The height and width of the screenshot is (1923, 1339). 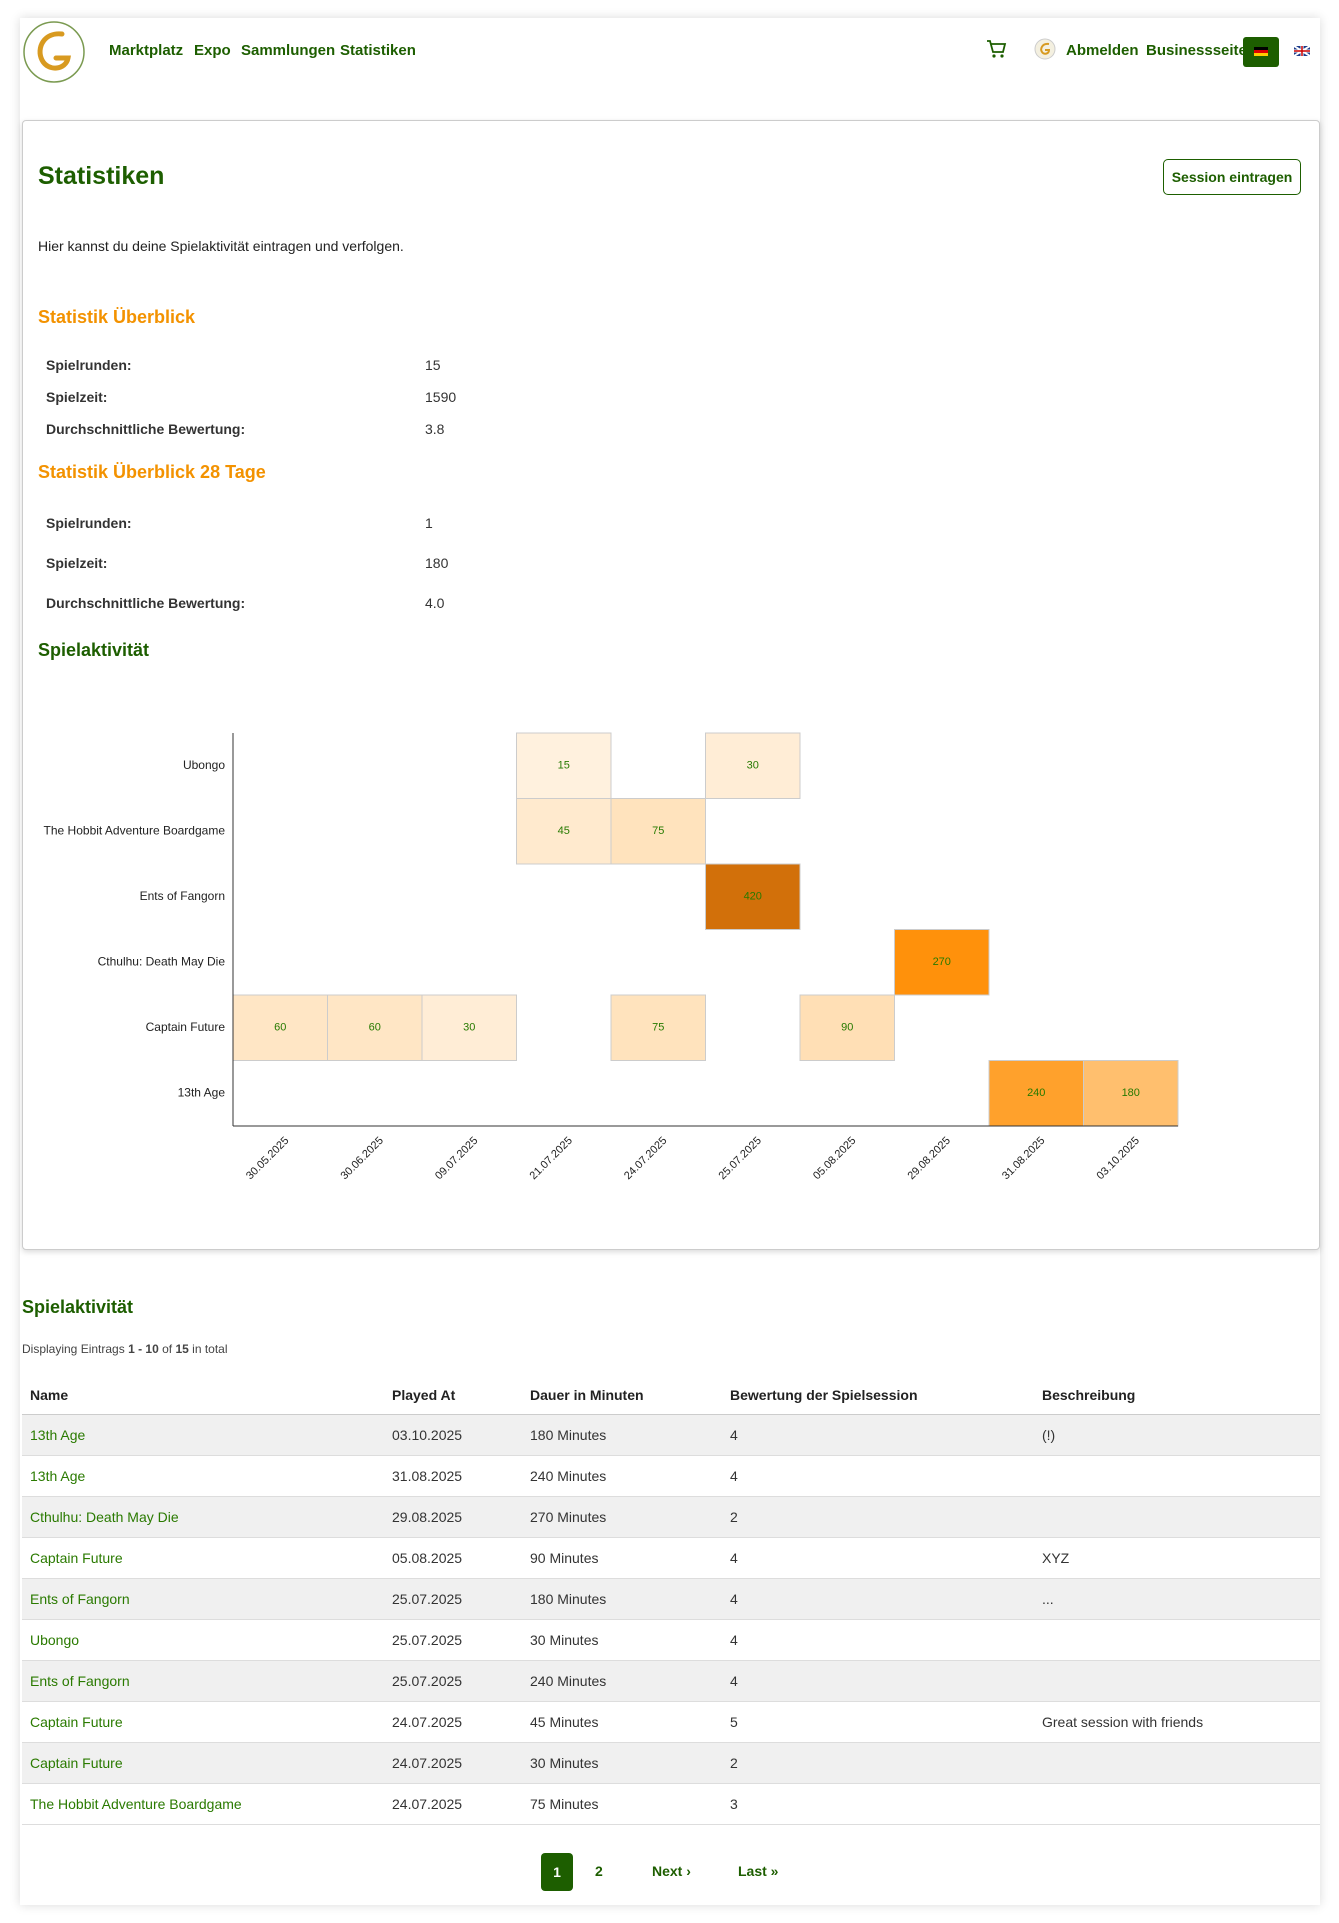 I want to click on game-link: Cthulhu: Death May Die, so click(x=203, y=1517).